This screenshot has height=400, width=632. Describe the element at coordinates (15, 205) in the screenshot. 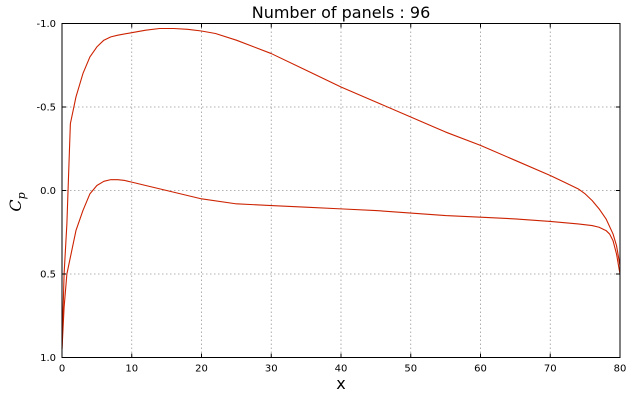

I see `y-axis-label-main: C` at that location.